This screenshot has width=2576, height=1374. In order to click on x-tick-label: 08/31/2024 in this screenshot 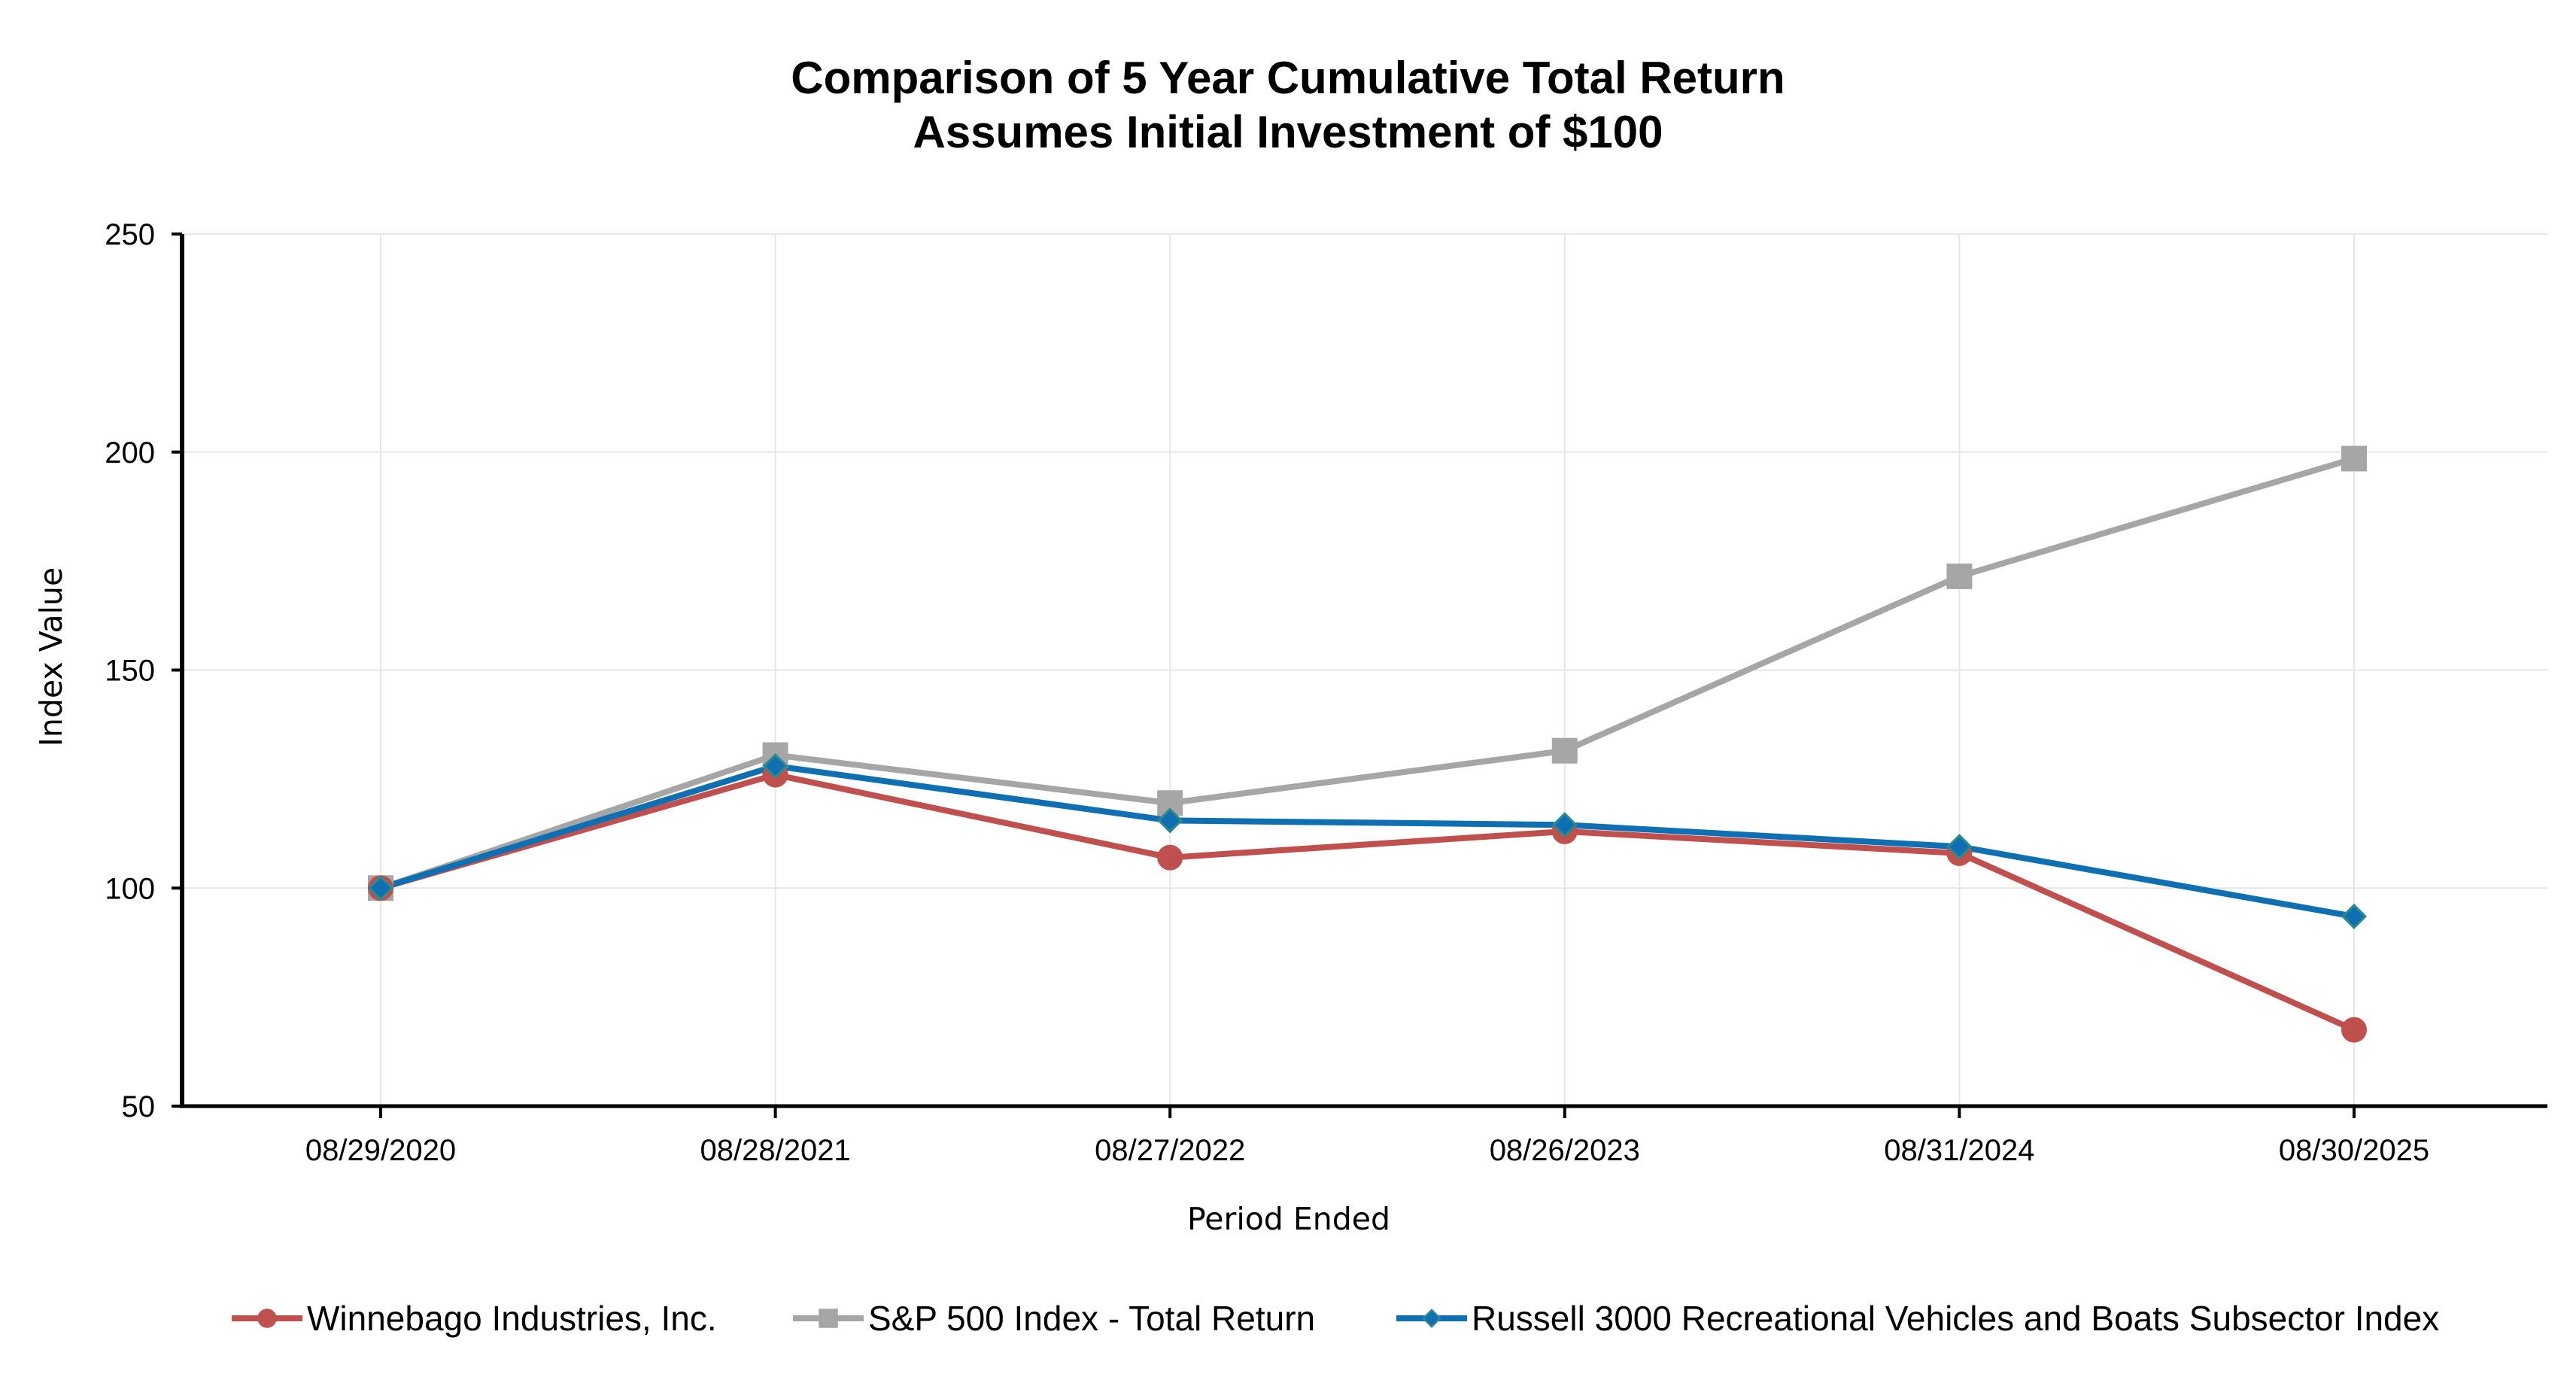, I will do `click(1959, 1151)`.